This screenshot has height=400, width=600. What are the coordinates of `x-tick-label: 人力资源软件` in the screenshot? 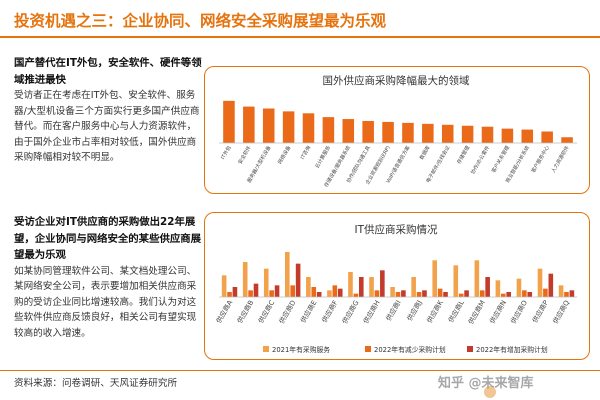 It's located at (560, 159).